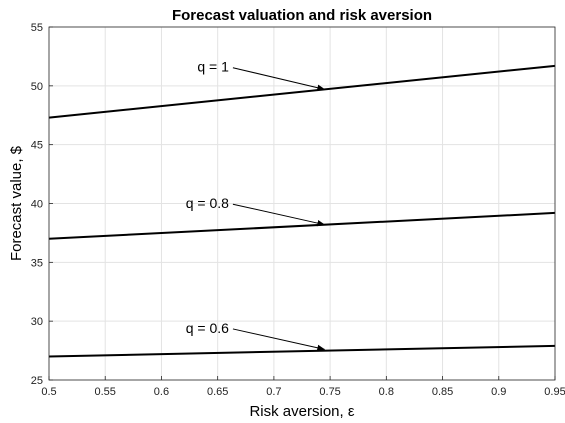 The width and height of the screenshot is (565, 423). Describe the element at coordinates (213, 67) in the screenshot. I see `annotation-label-1: q = 1` at that location.